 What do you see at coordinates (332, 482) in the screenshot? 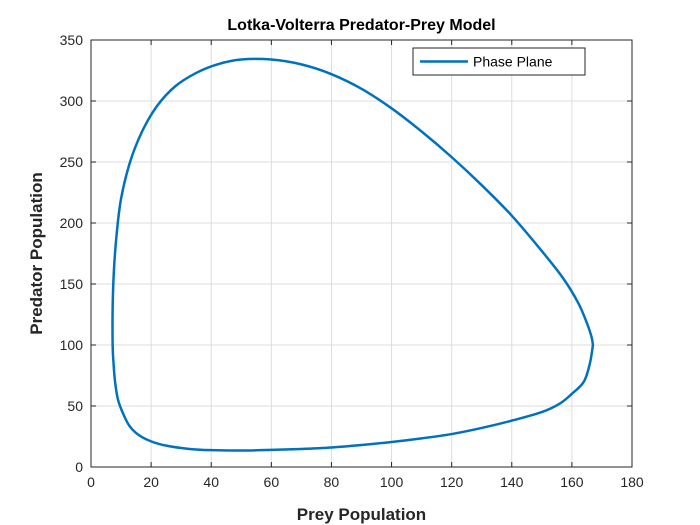
I see `x-tick-label: 80` at bounding box center [332, 482].